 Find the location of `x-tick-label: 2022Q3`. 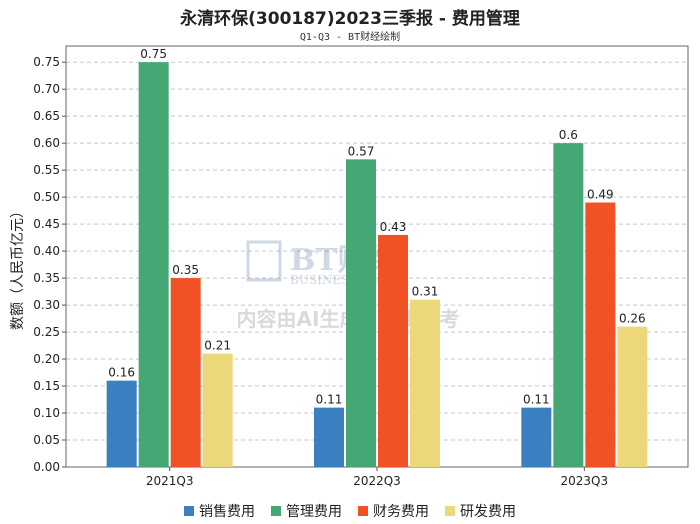

x-tick-label: 2022Q3 is located at coordinates (377, 481).